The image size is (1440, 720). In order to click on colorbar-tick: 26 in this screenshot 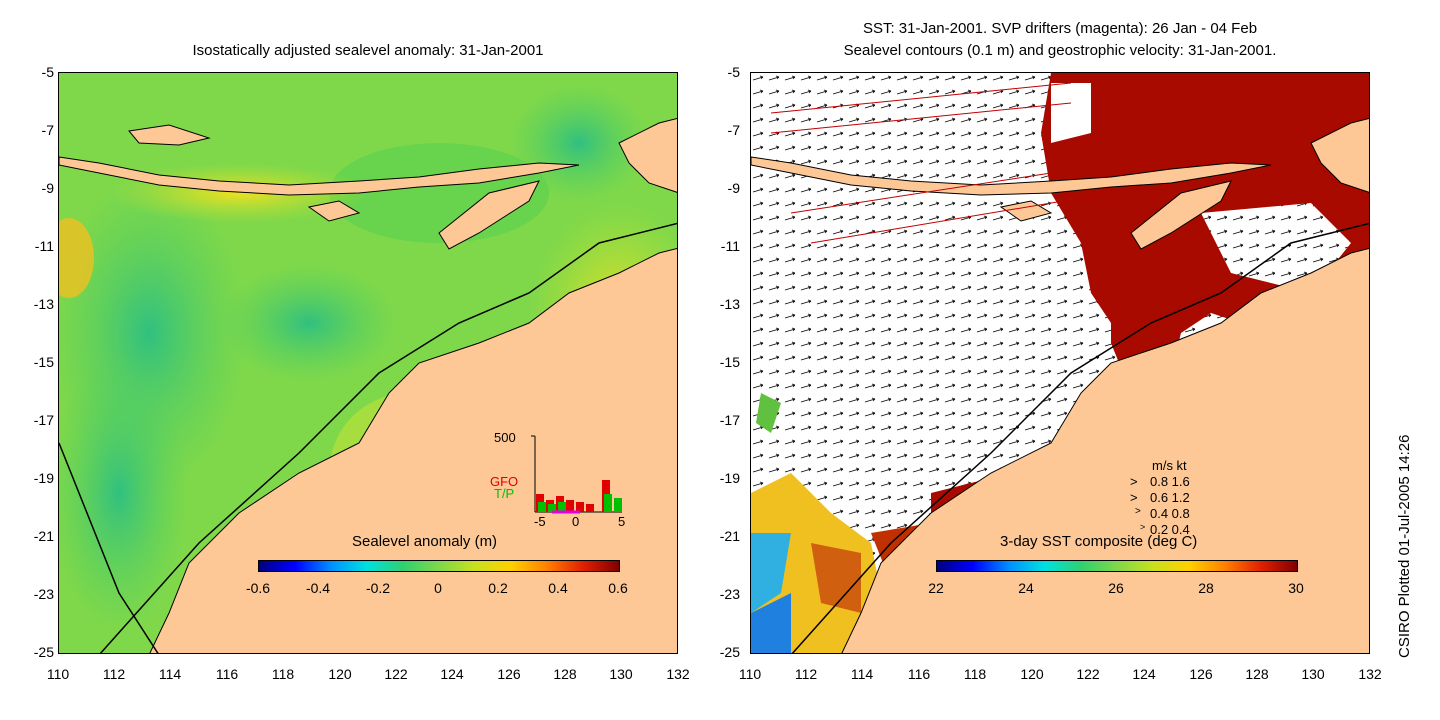, I will do `click(1116, 588)`.